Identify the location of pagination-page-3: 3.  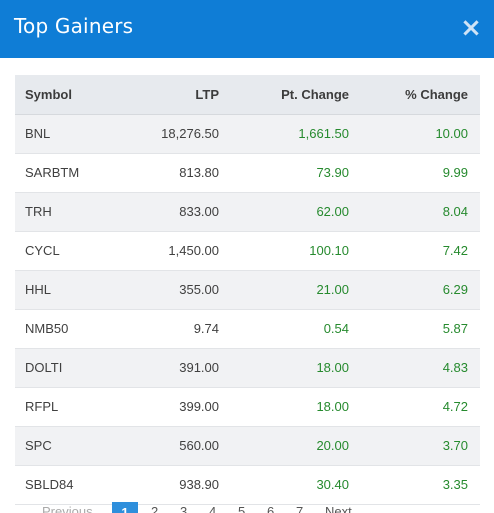
(184, 508).